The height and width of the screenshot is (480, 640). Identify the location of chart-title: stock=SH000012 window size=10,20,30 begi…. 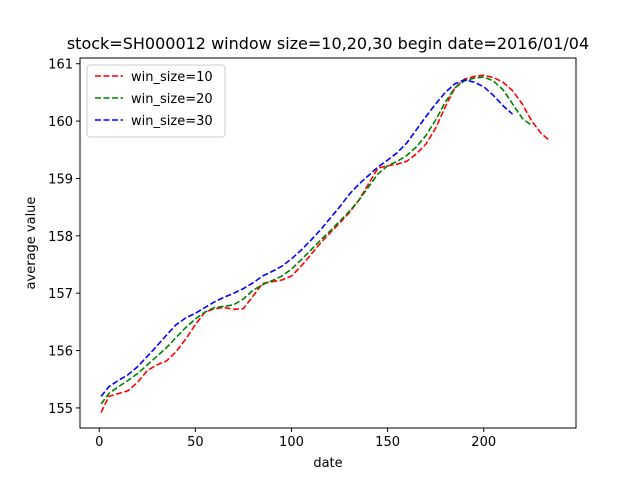
(328, 43).